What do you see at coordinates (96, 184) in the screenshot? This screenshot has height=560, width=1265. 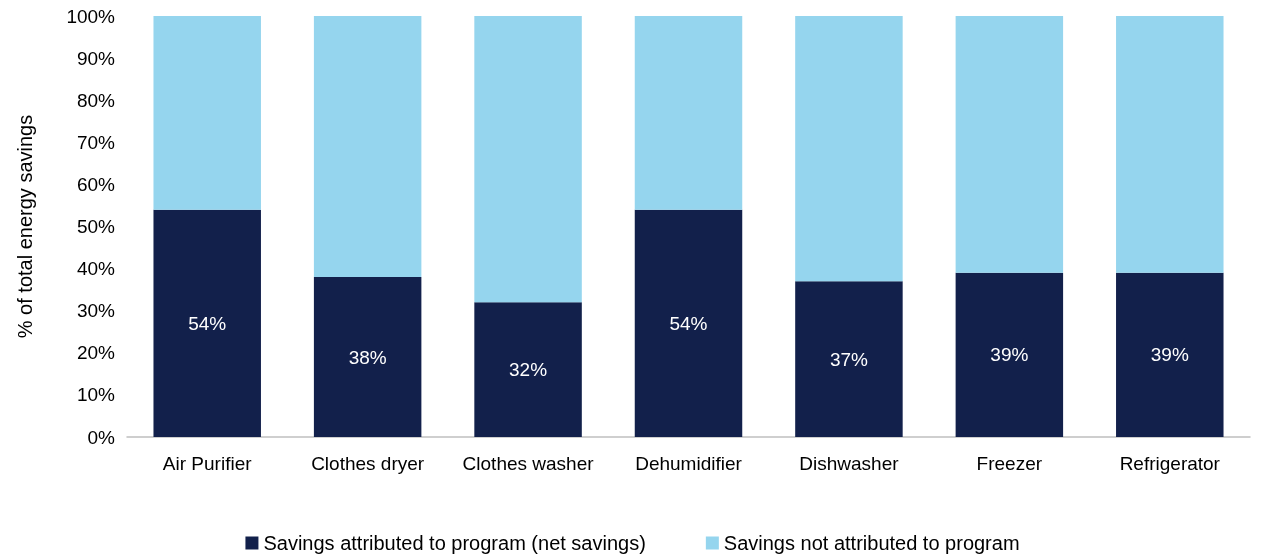 I see `y-tick-label: 60%` at bounding box center [96, 184].